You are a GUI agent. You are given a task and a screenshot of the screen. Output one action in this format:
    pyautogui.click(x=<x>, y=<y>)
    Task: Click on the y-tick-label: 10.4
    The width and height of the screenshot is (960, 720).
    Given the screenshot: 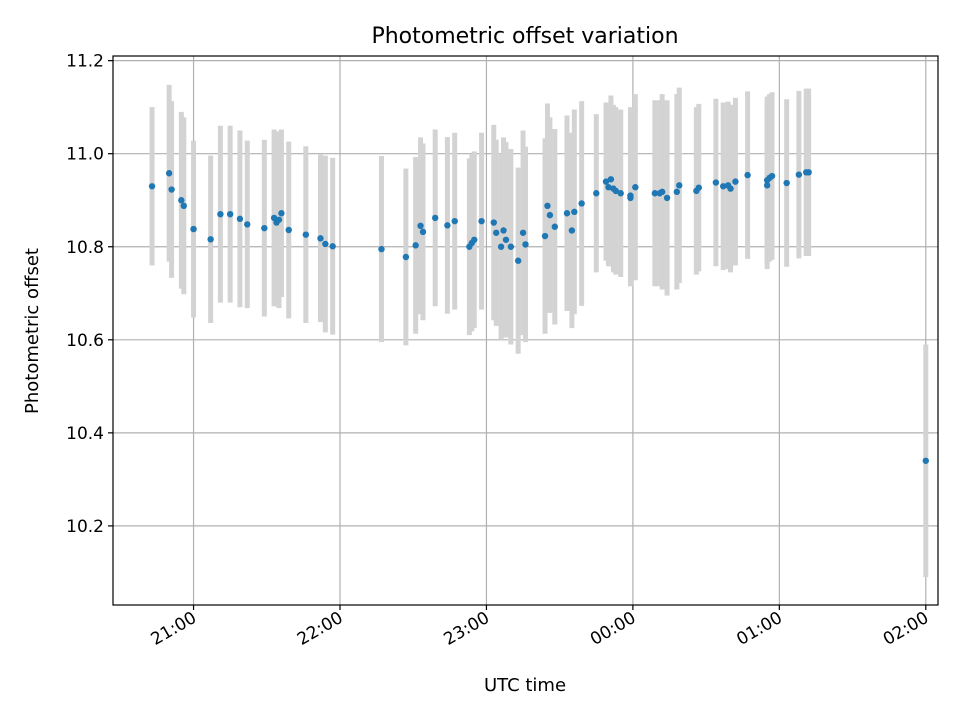 What is the action you would take?
    pyautogui.click(x=85, y=434)
    